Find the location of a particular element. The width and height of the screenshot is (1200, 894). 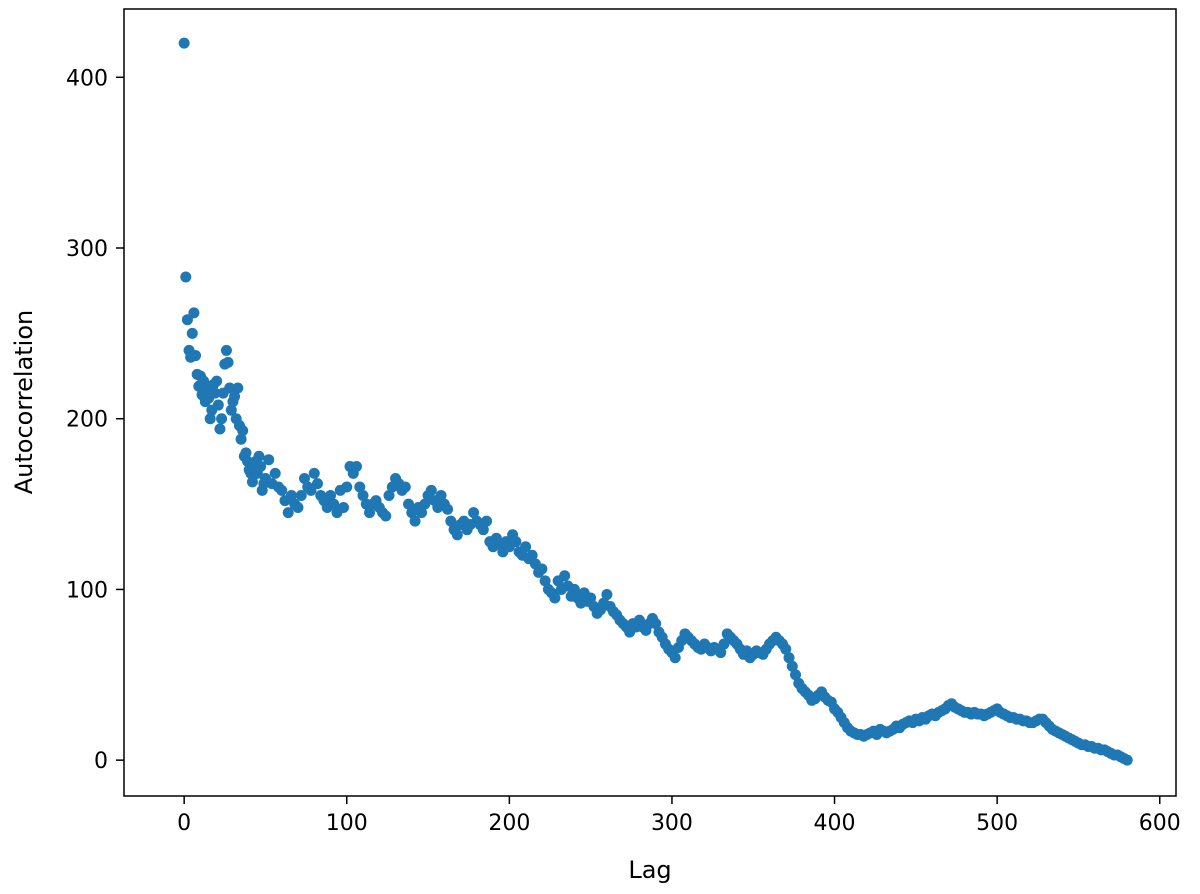

x-tick-label: 0 is located at coordinates (184, 823).